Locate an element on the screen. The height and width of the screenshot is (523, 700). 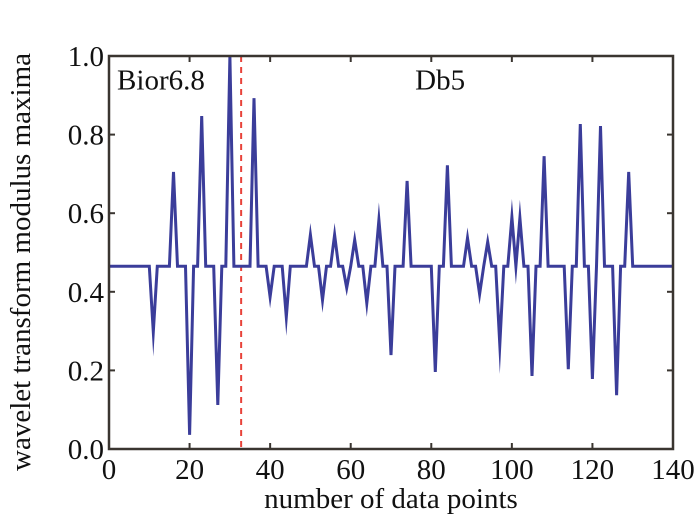
y-tick-label: 0.6 is located at coordinates (86, 214).